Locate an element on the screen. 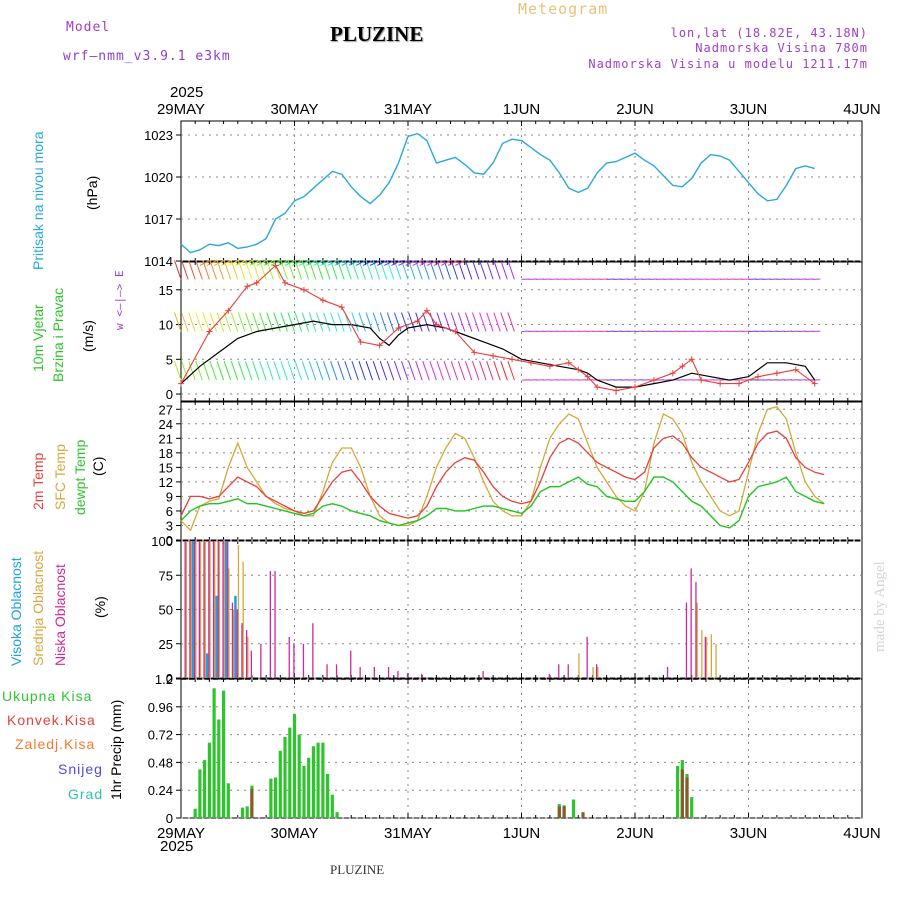 This screenshot has width=900, height=900. year-bottom: 2025 is located at coordinates (177, 846).